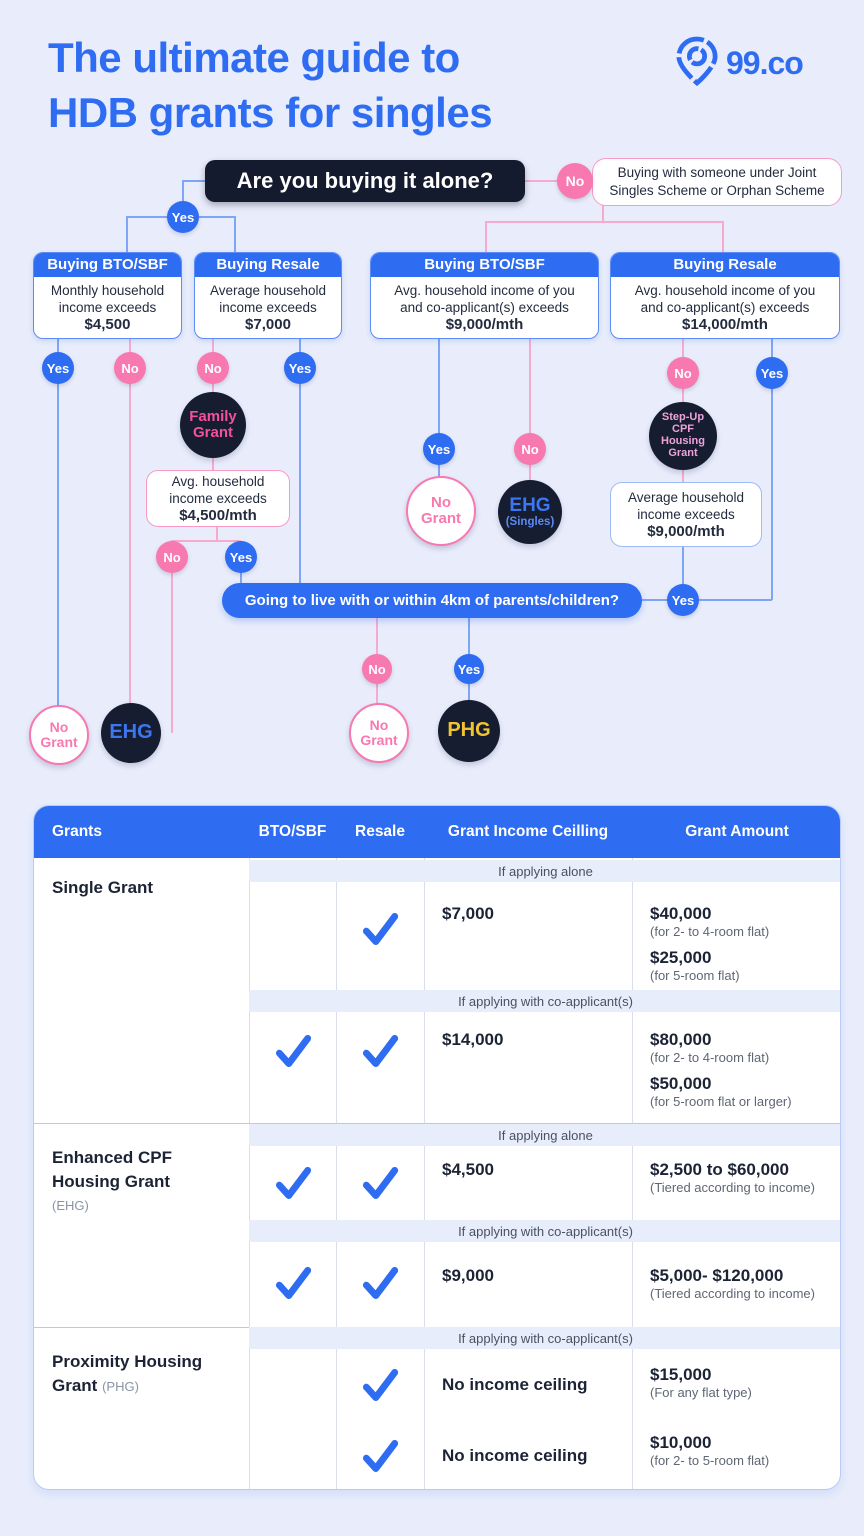 The height and width of the screenshot is (1536, 864). I want to click on grant-name-abbr: (PHG), so click(120, 1386).